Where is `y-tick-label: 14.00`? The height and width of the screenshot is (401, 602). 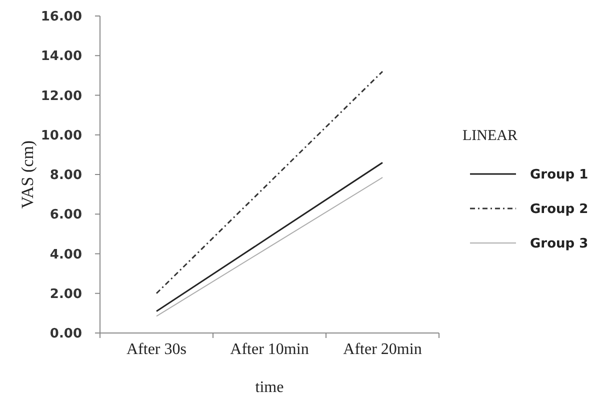
y-tick-label: 14.00 is located at coordinates (61, 56).